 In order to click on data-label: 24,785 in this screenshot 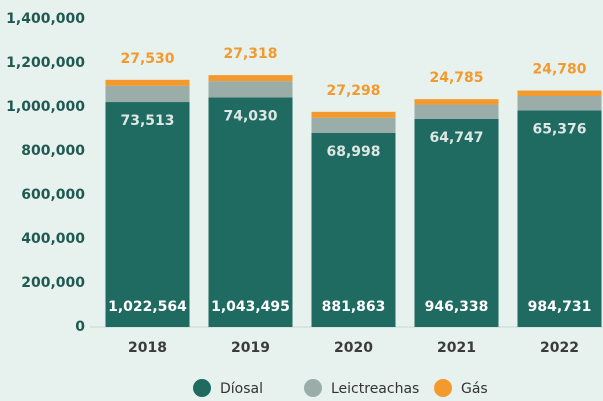, I will do `click(456, 78)`.